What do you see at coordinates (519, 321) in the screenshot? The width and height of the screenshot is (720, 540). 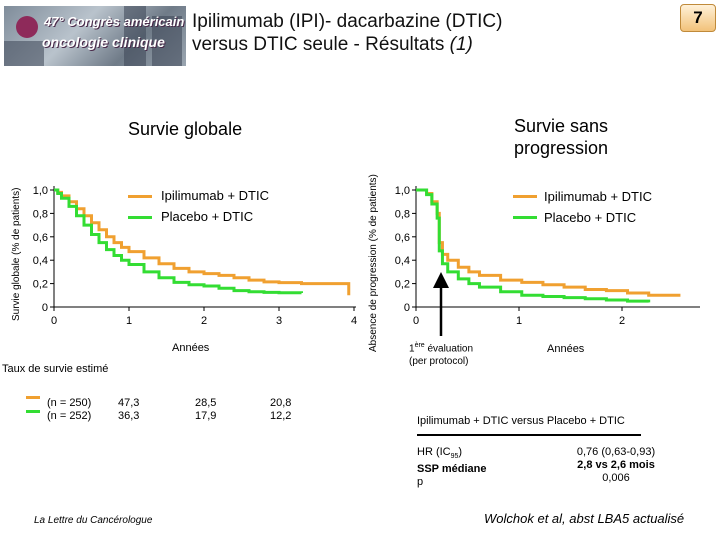 I see `pfs-x-tick-label: 1` at bounding box center [519, 321].